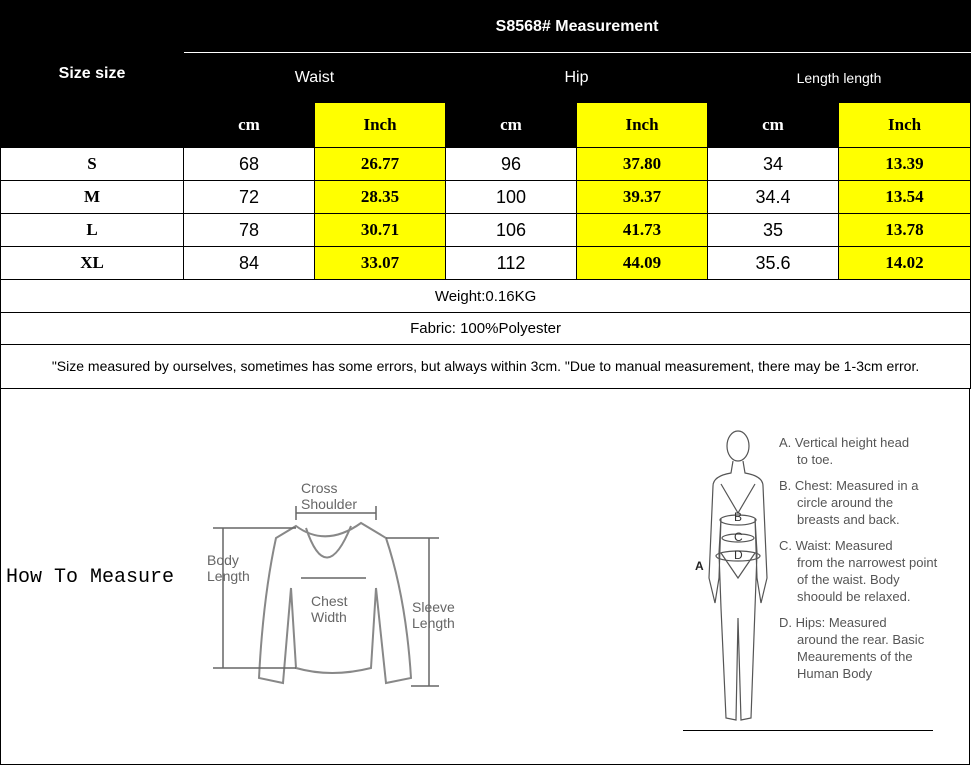 Image resolution: width=971 pixels, height=766 pixels. Describe the element at coordinates (773, 263) in the screenshot. I see `cm-cell: 35.6` at that location.